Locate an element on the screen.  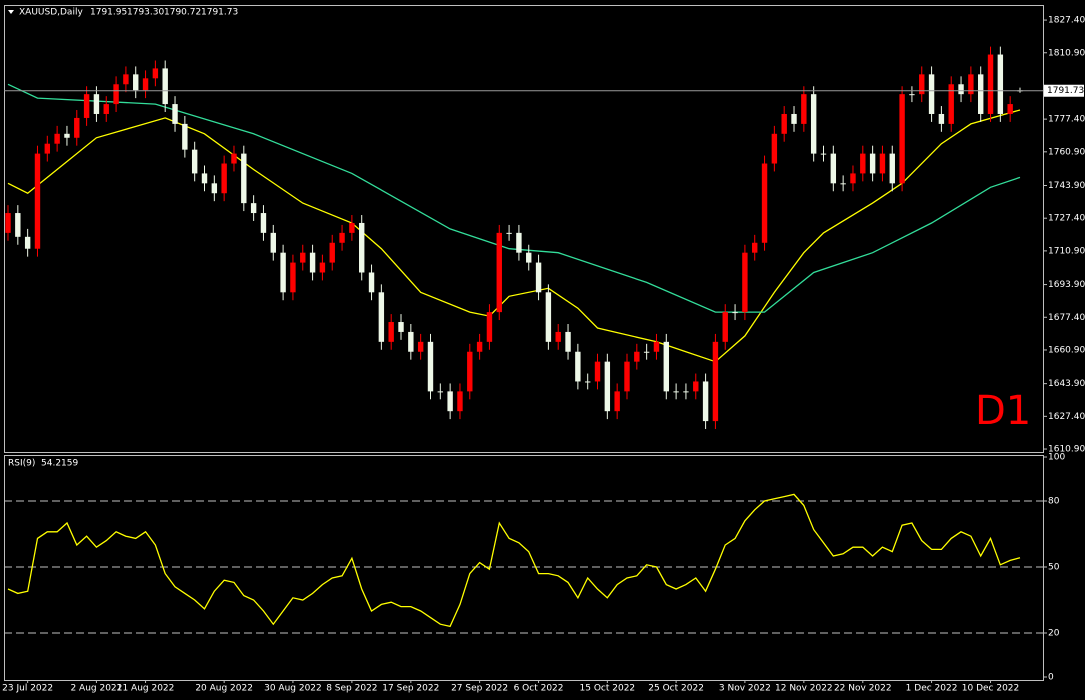
x-tick-label: 22 Nov 2022 is located at coordinates (863, 689).